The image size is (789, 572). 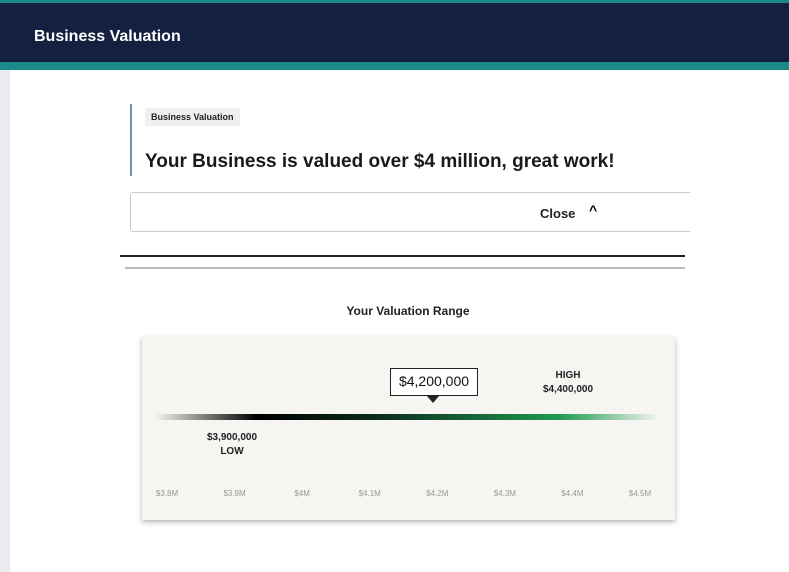 I want to click on value-callout: $4,200,000, so click(x=434, y=382).